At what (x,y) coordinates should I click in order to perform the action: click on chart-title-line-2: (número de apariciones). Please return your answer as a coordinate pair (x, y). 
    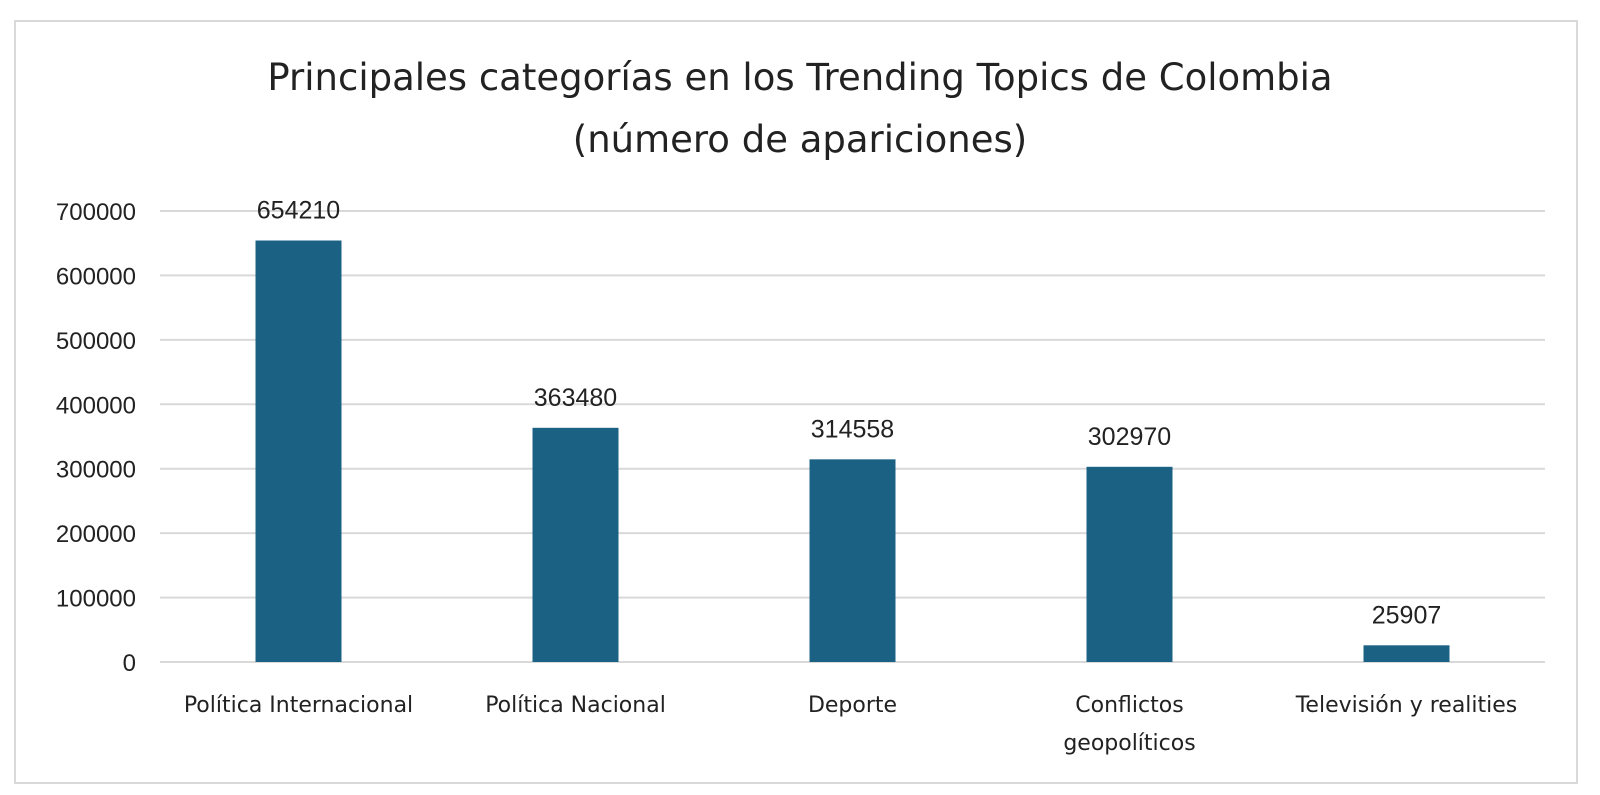
    Looking at the image, I should click on (800, 139).